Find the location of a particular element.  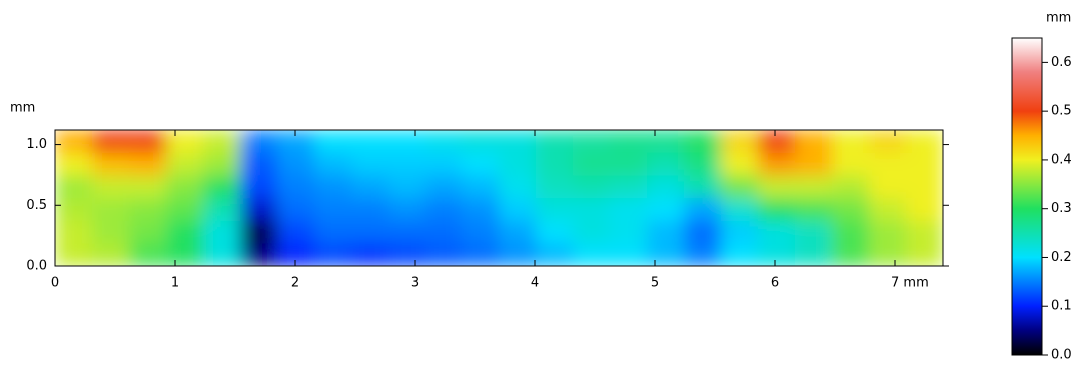

colorbar-tick-label: 0.5 is located at coordinates (1061, 111).